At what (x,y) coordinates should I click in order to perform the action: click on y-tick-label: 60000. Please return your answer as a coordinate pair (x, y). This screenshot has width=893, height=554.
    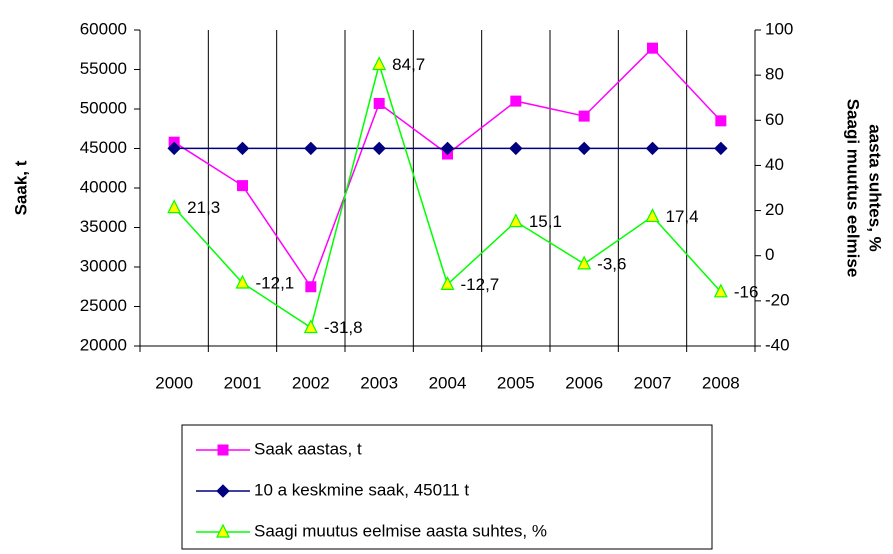
    Looking at the image, I should click on (103, 28).